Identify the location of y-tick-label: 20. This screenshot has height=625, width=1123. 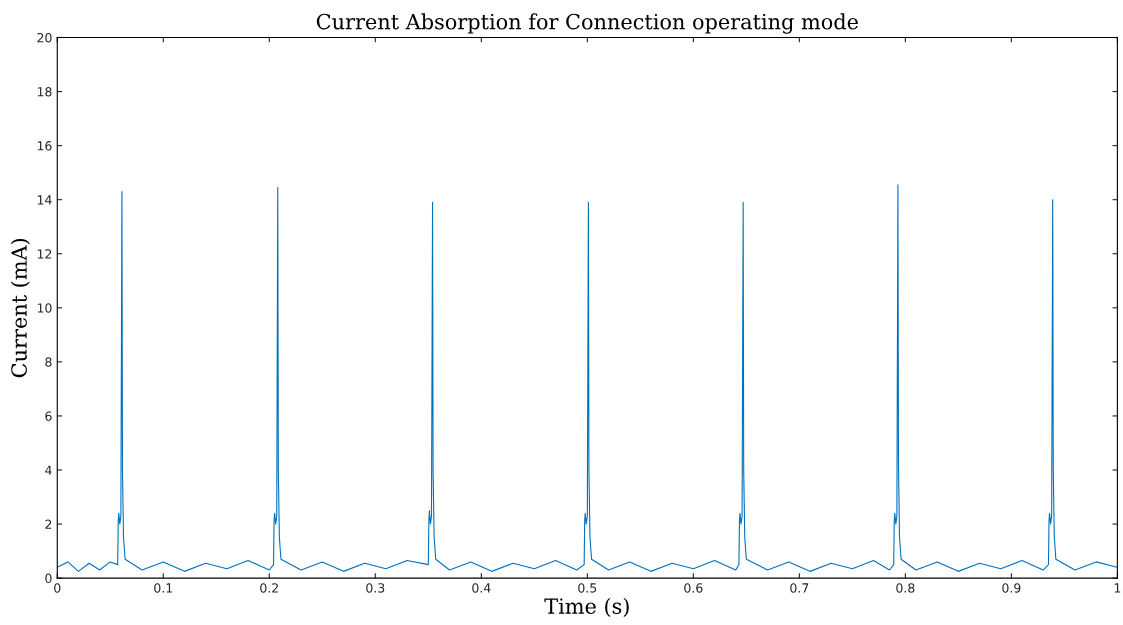
(44, 37).